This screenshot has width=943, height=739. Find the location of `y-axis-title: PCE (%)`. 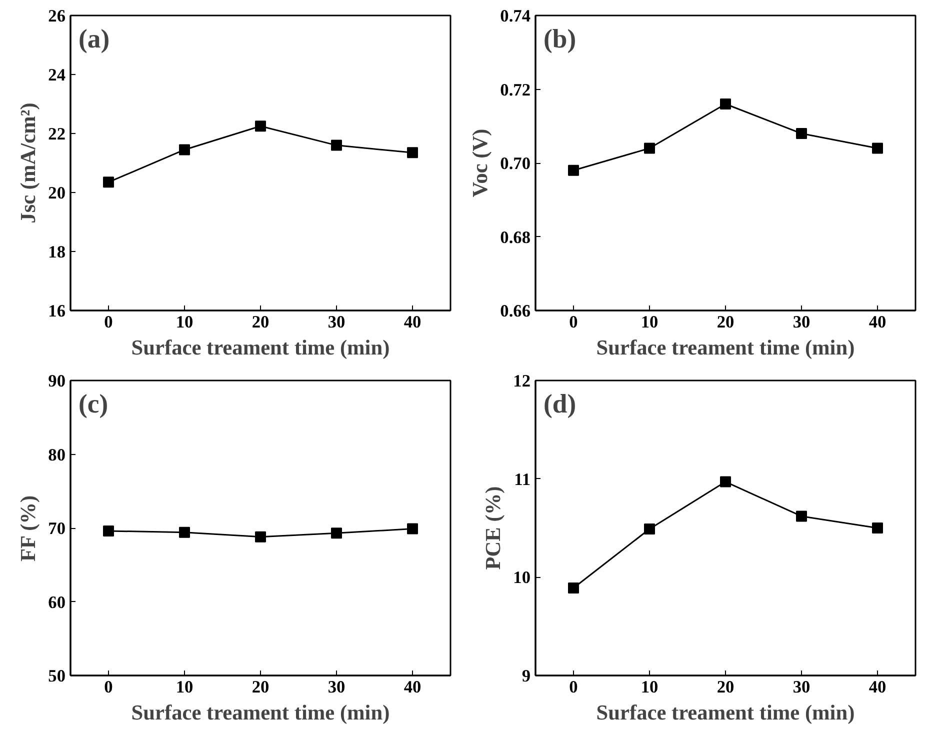

y-axis-title: PCE (%) is located at coordinates (493, 528).